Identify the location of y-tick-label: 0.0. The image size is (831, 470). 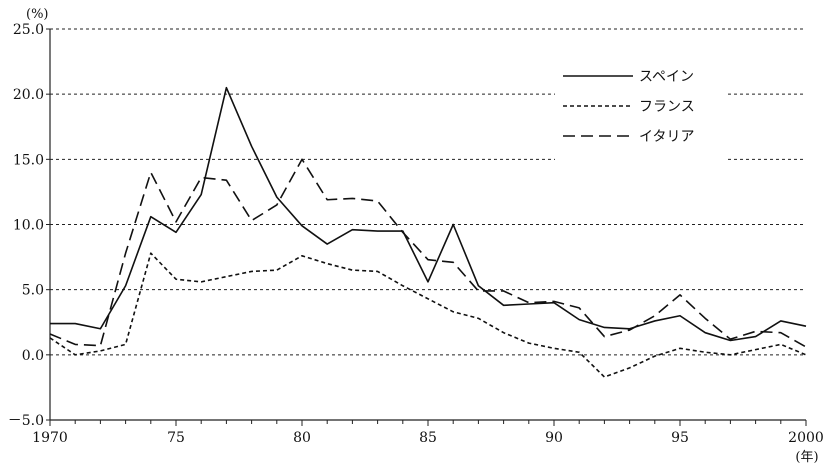
(33, 356).